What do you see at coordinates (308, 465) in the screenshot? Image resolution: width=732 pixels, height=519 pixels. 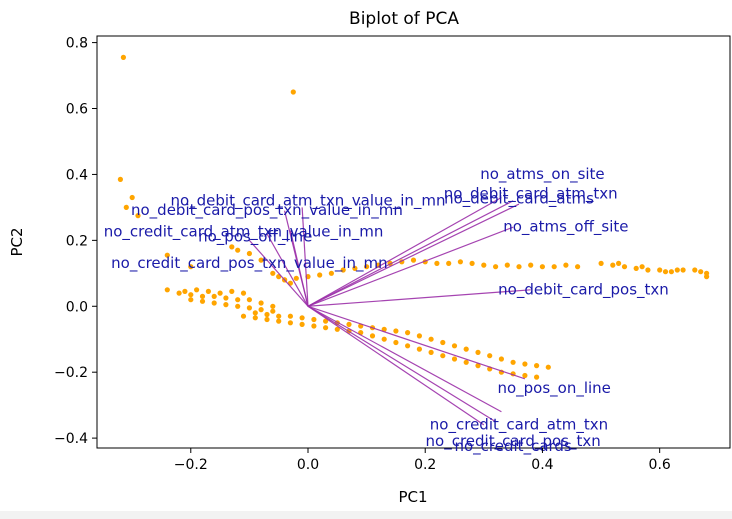 I see `x-tick-label: 0.0` at bounding box center [308, 465].